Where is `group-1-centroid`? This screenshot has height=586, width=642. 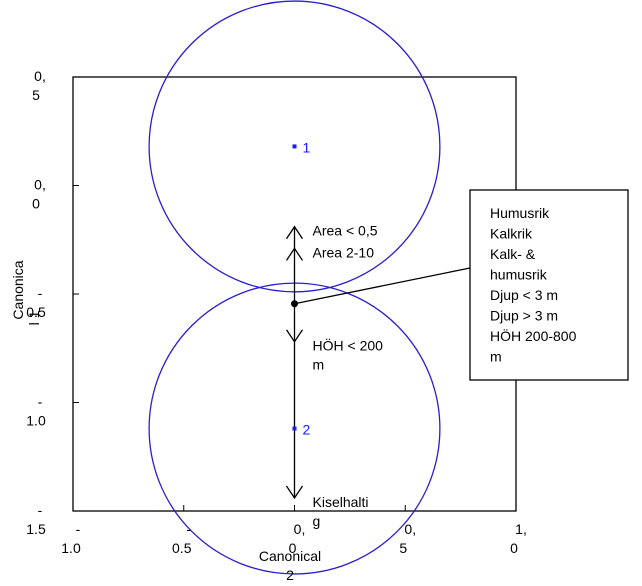 group-1-centroid is located at coordinates (294, 146).